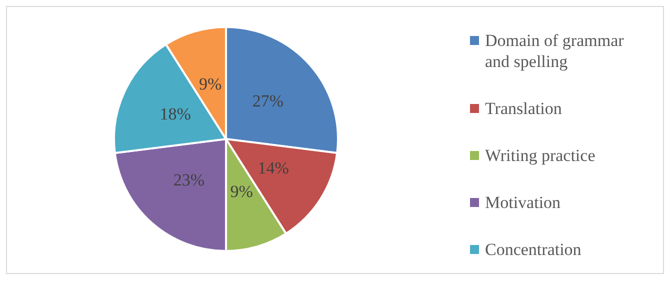 The width and height of the screenshot is (670, 281). What do you see at coordinates (555, 51) in the screenshot?
I see `legend-label: Domain of grammar and spelling` at bounding box center [555, 51].